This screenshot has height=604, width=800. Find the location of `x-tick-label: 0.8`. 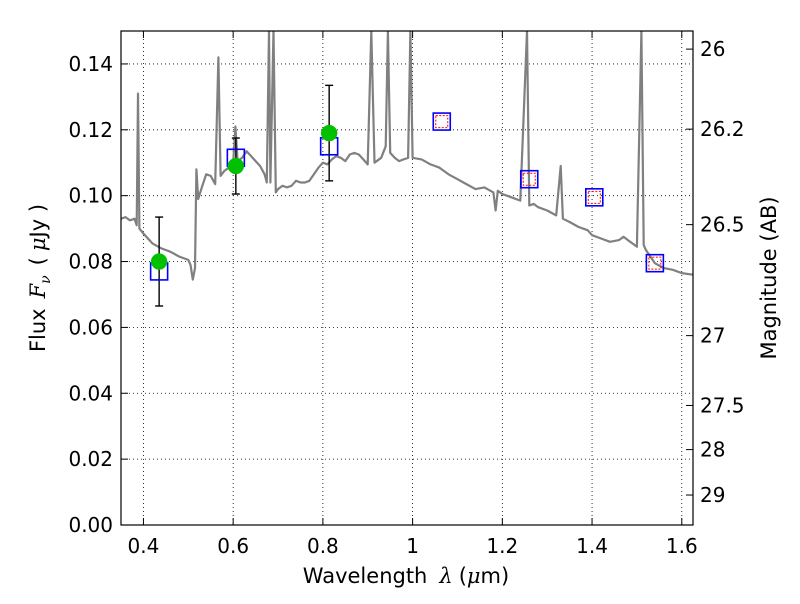

x-tick-label: 0.8 is located at coordinates (323, 546).